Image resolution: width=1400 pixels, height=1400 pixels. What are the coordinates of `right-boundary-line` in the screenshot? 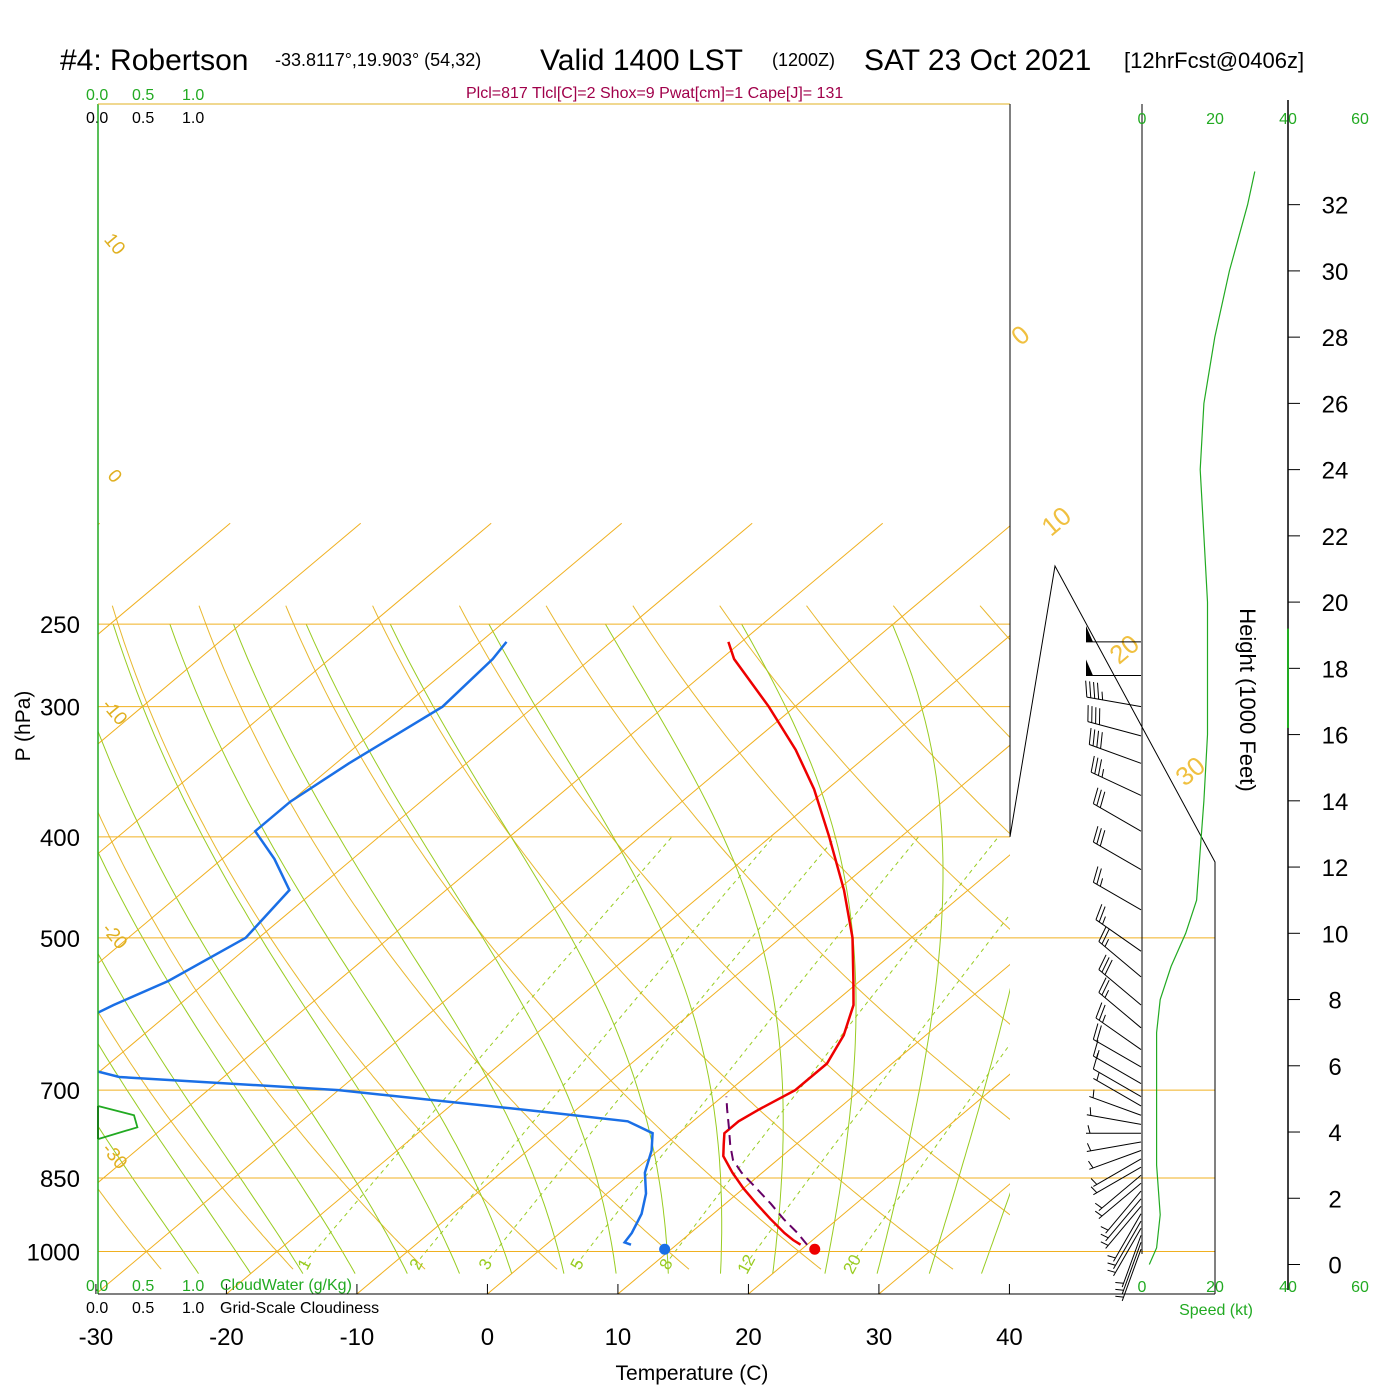 It's located at (1112, 699).